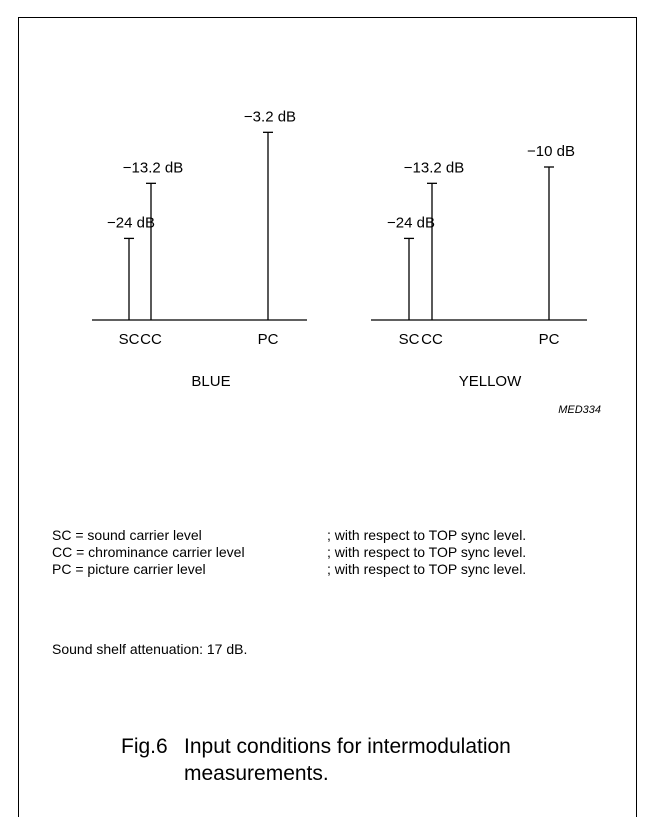 Image resolution: width=655 pixels, height=817 pixels. What do you see at coordinates (409, 339) in the screenshot?
I see `carrier-label-sc-yellow: SC` at bounding box center [409, 339].